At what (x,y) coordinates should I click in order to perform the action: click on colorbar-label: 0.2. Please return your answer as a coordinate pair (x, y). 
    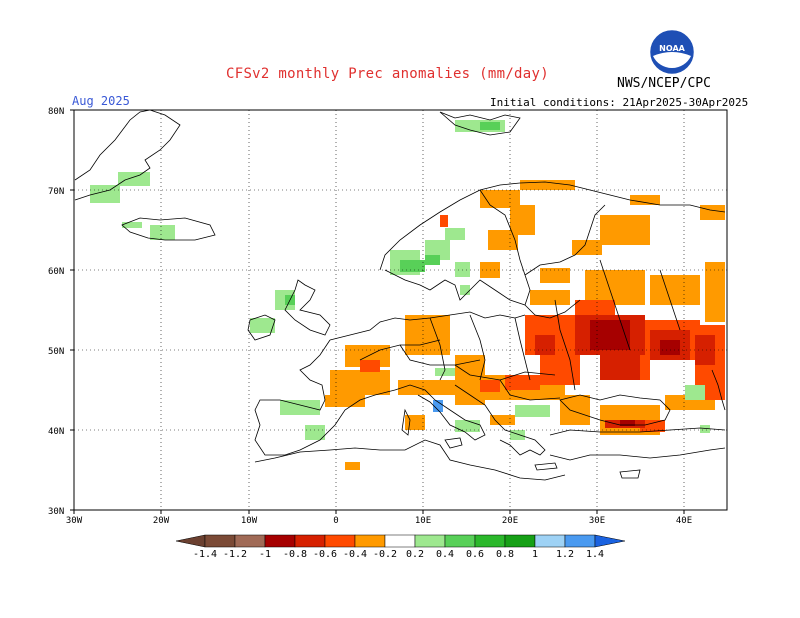
    Looking at the image, I should click on (415, 554).